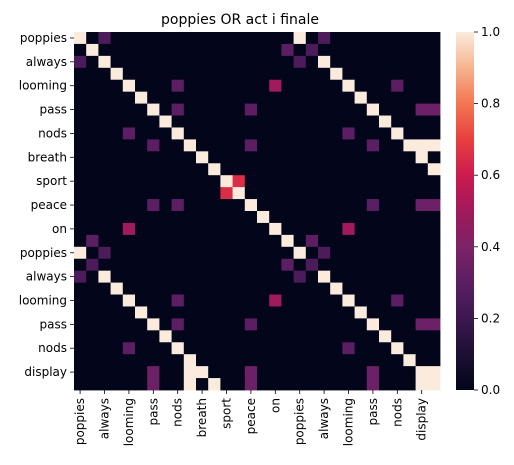  Describe the element at coordinates (373, 411) in the screenshot. I see `column-tick-label: pass` at that location.